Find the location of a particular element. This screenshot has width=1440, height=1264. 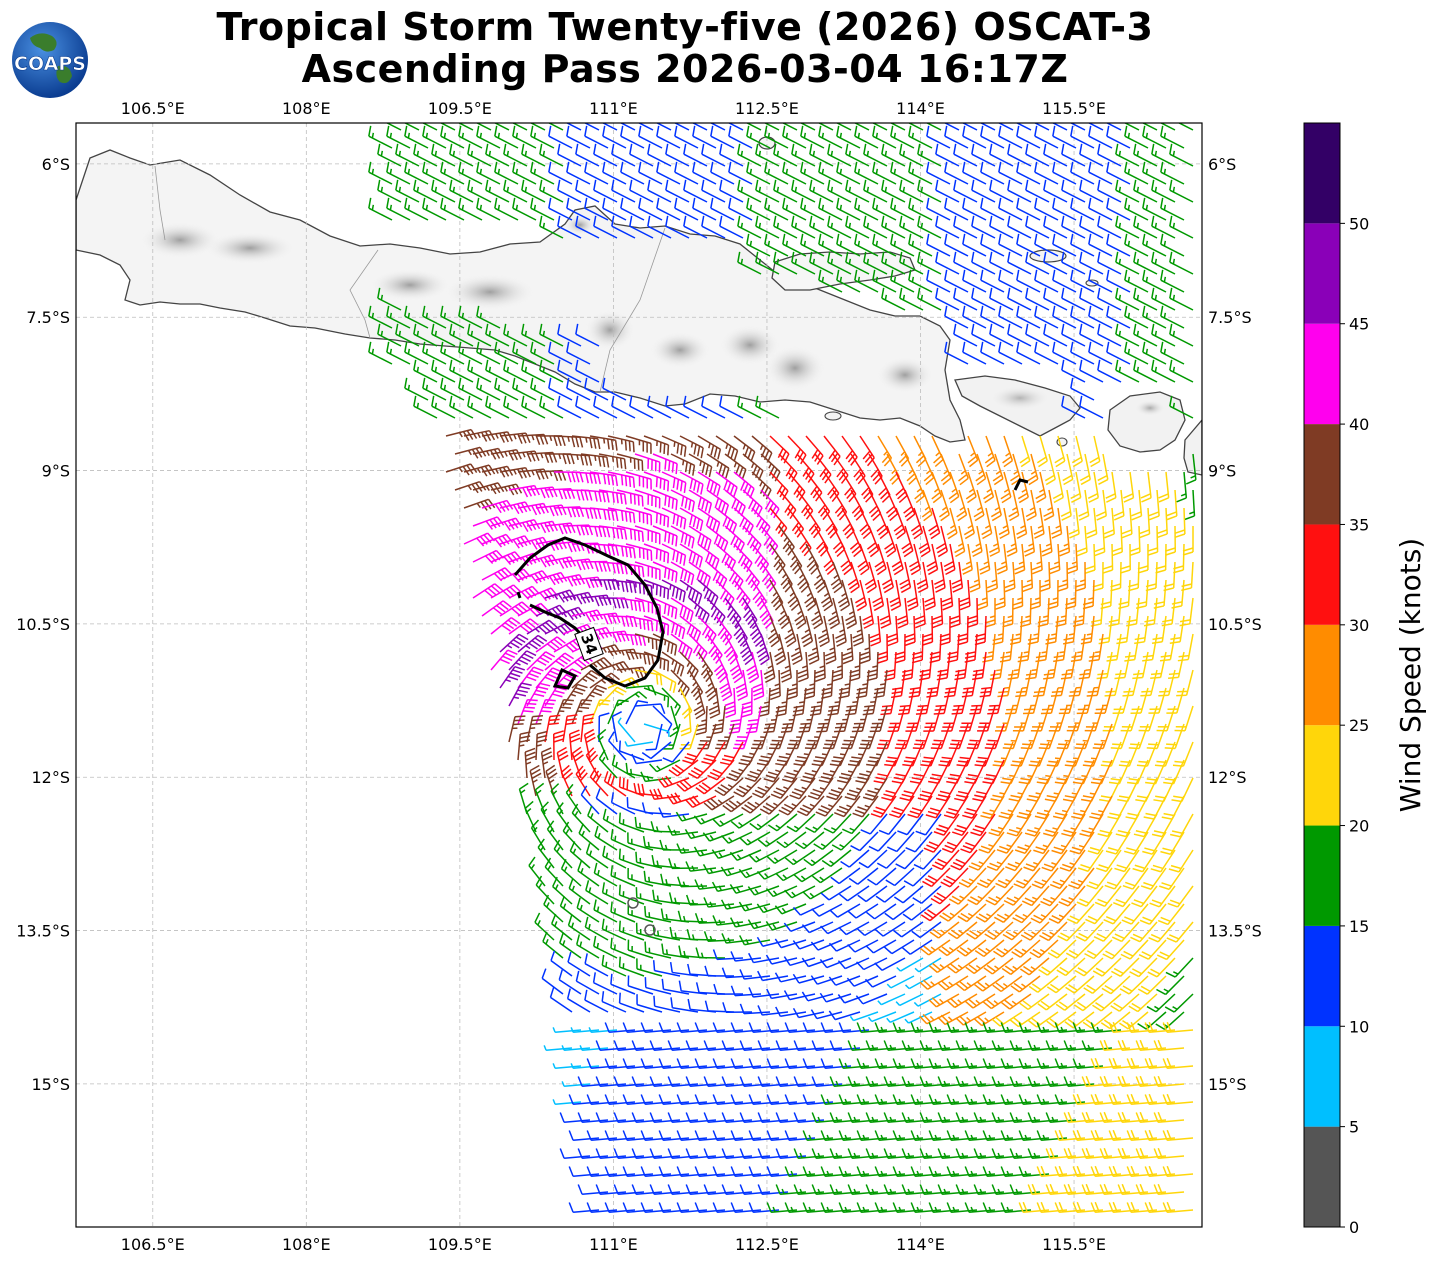

lon-tick-label-top: 115.5°E is located at coordinates (1074, 108).